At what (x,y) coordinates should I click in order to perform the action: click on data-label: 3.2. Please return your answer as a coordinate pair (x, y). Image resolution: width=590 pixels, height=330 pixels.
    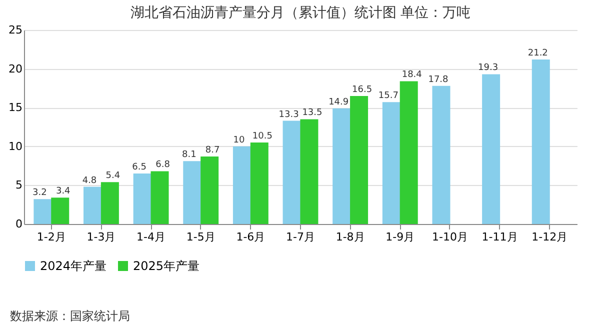
    Looking at the image, I should click on (39, 193).